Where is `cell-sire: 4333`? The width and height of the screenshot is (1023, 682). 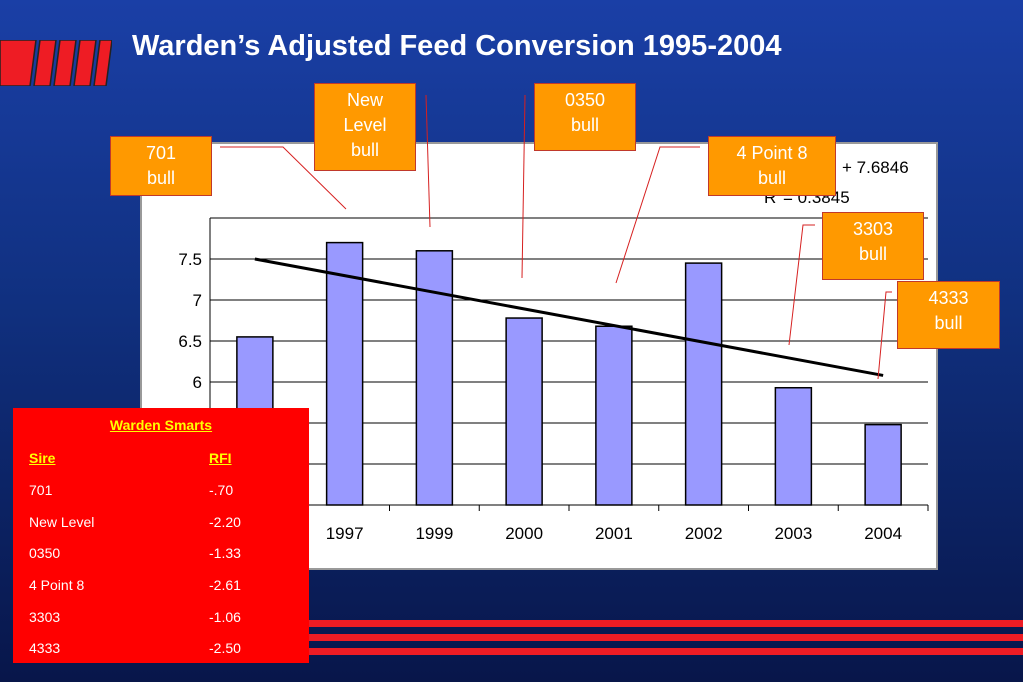
cell-sire: 4333 is located at coordinates (45, 648).